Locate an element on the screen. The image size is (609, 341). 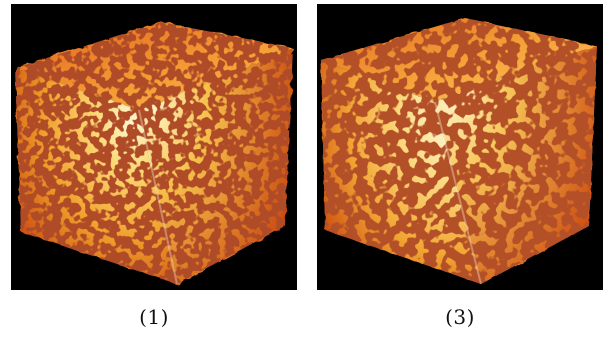
panel-caption-1: (1) is located at coordinates (154, 317).